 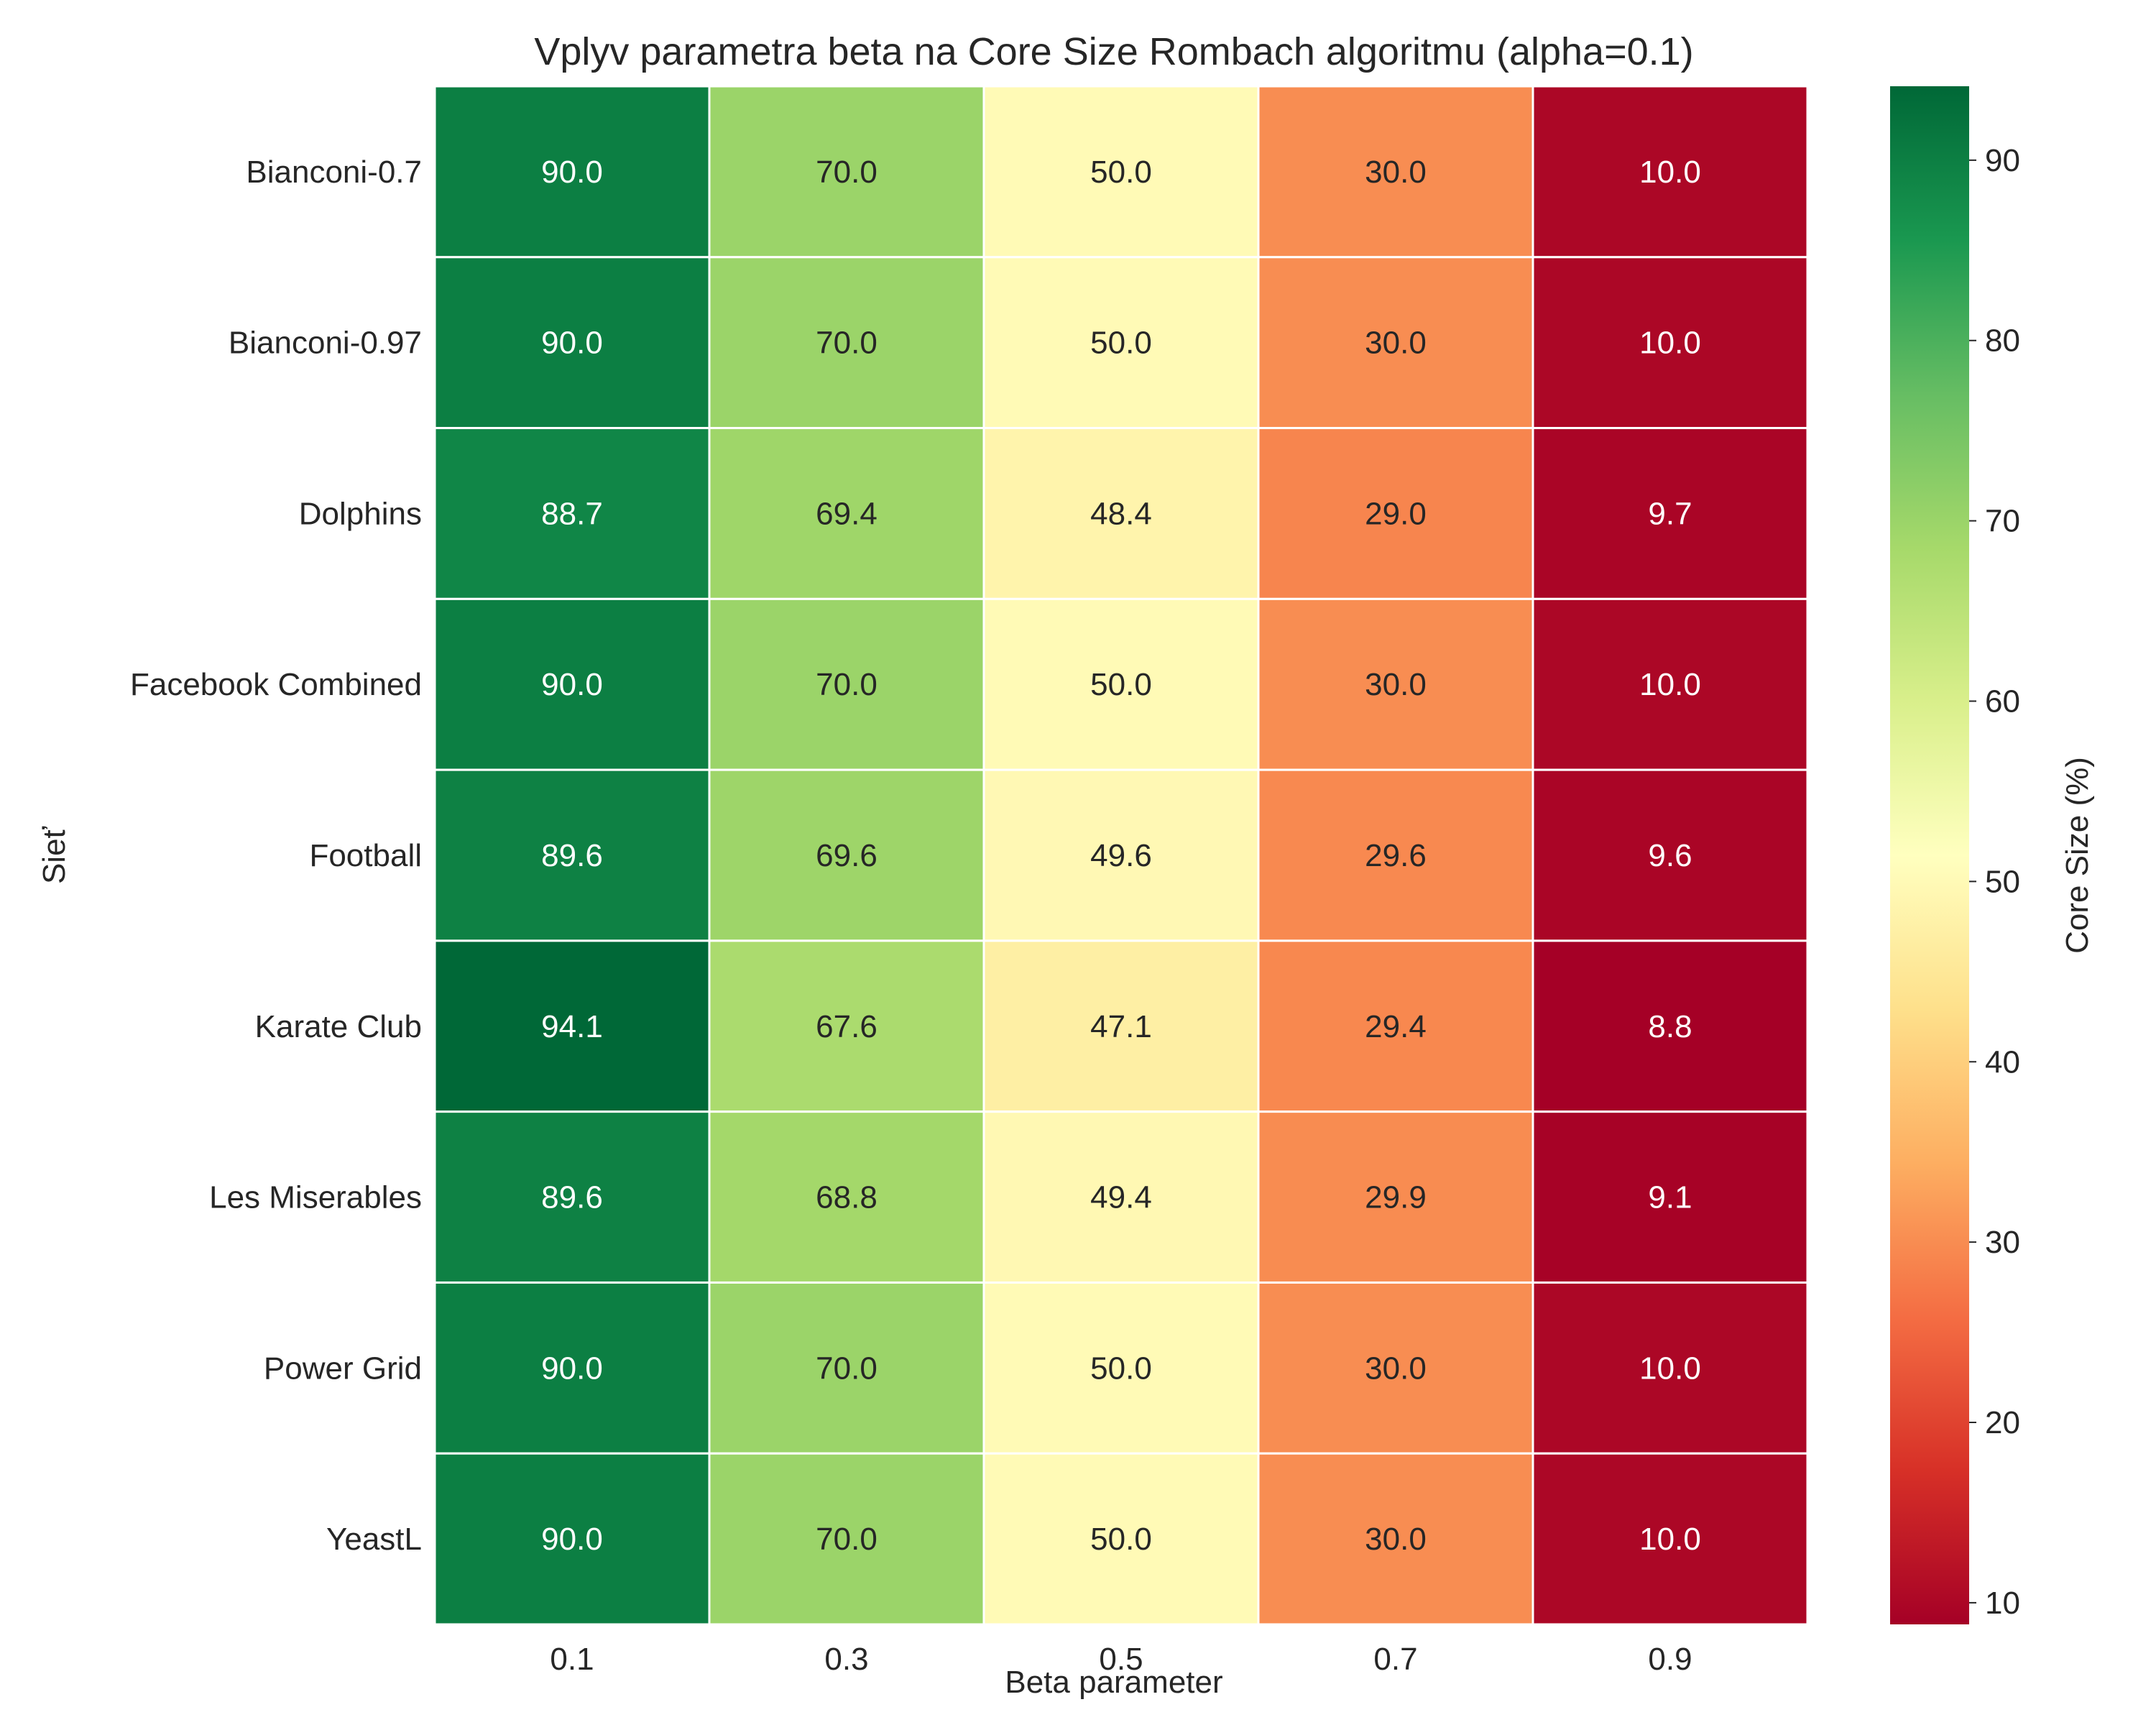 What do you see at coordinates (572, 513) in the screenshot?
I see `heatmap-cell-label: 88.7` at bounding box center [572, 513].